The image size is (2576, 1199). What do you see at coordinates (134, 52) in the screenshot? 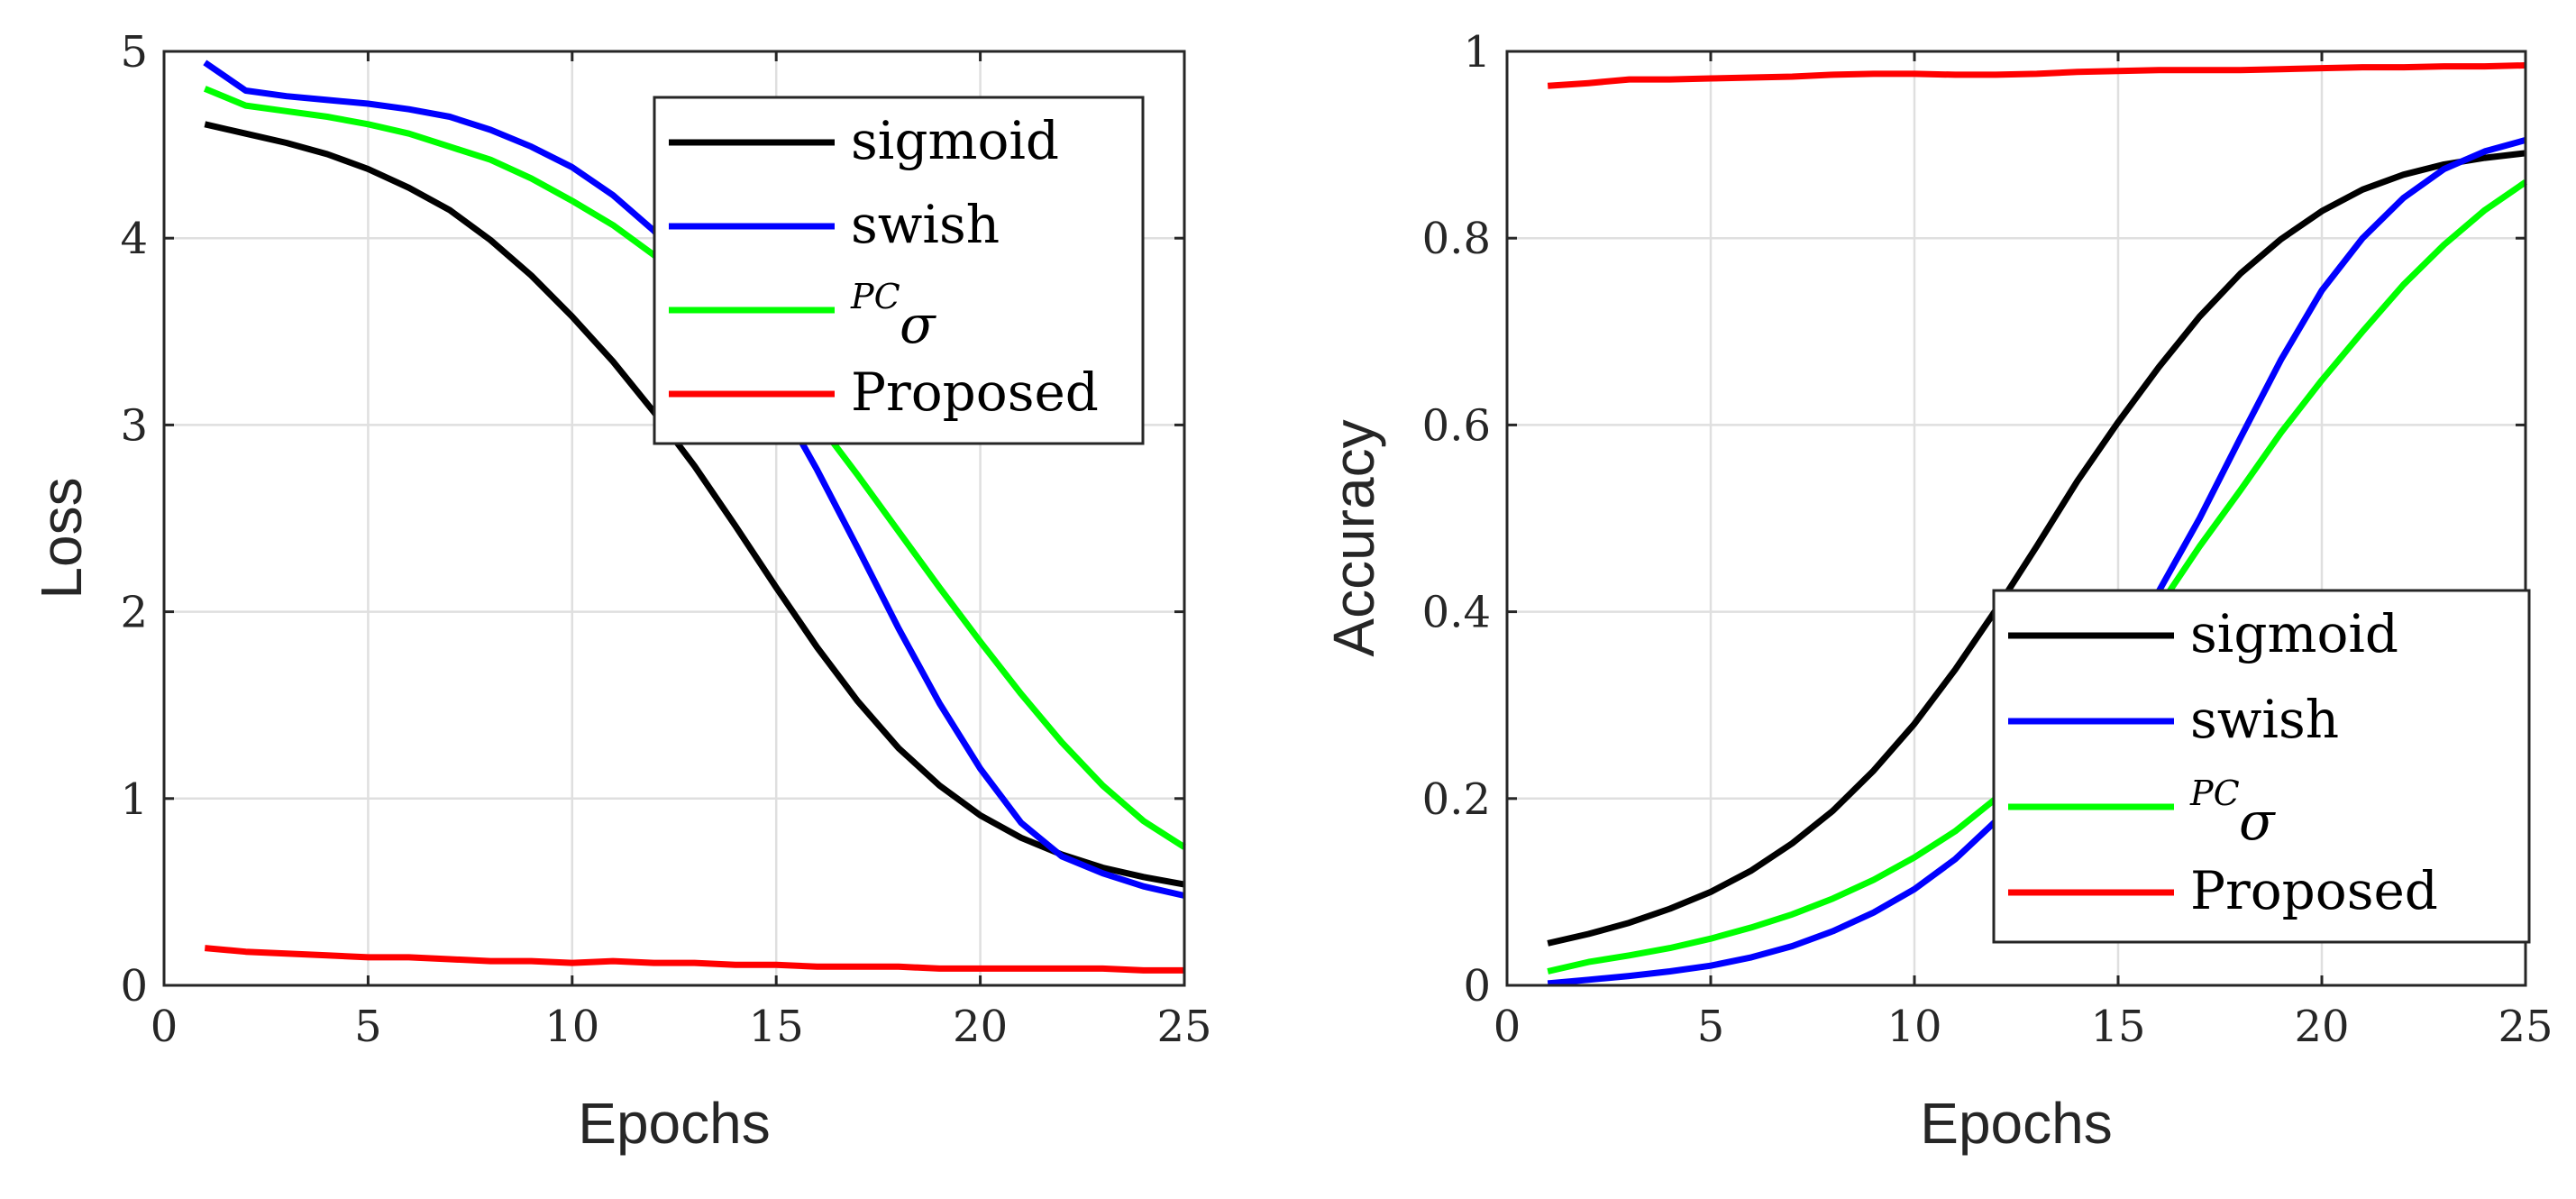
I see `y-tick-label: 5` at bounding box center [134, 52].